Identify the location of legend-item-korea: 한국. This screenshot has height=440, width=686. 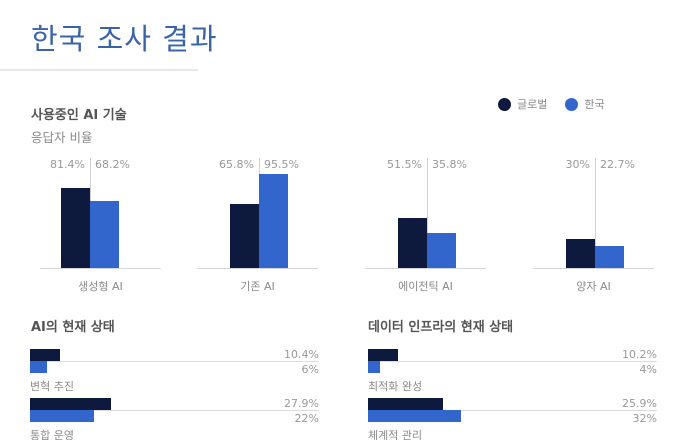
(585, 104).